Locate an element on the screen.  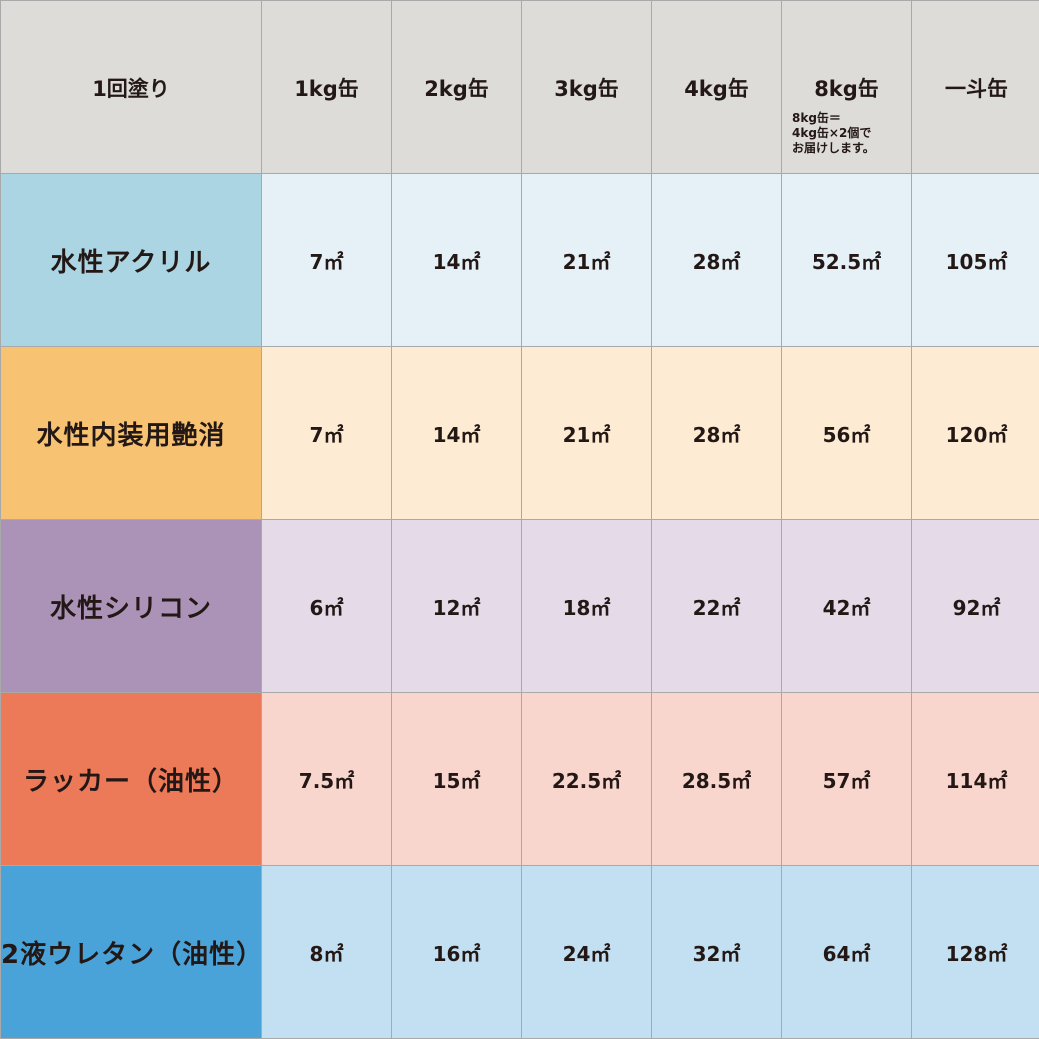
coverage-cell: 22.5㎡ is located at coordinates (586, 779).